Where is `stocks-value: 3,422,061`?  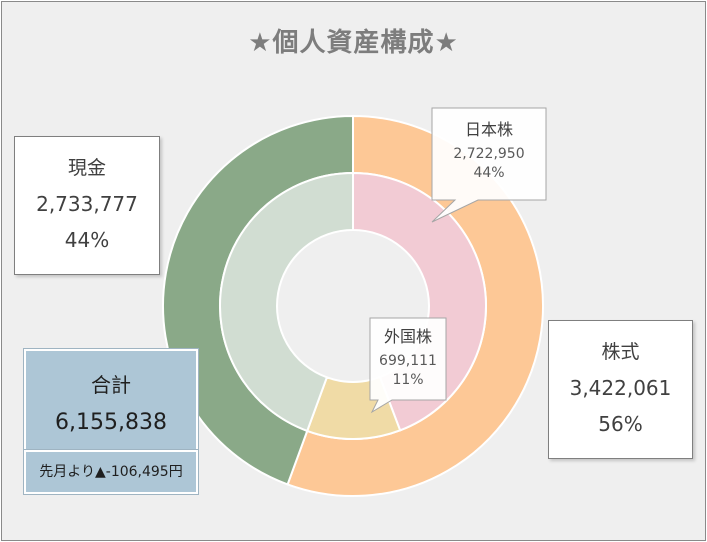 stocks-value: 3,422,061 is located at coordinates (620, 388).